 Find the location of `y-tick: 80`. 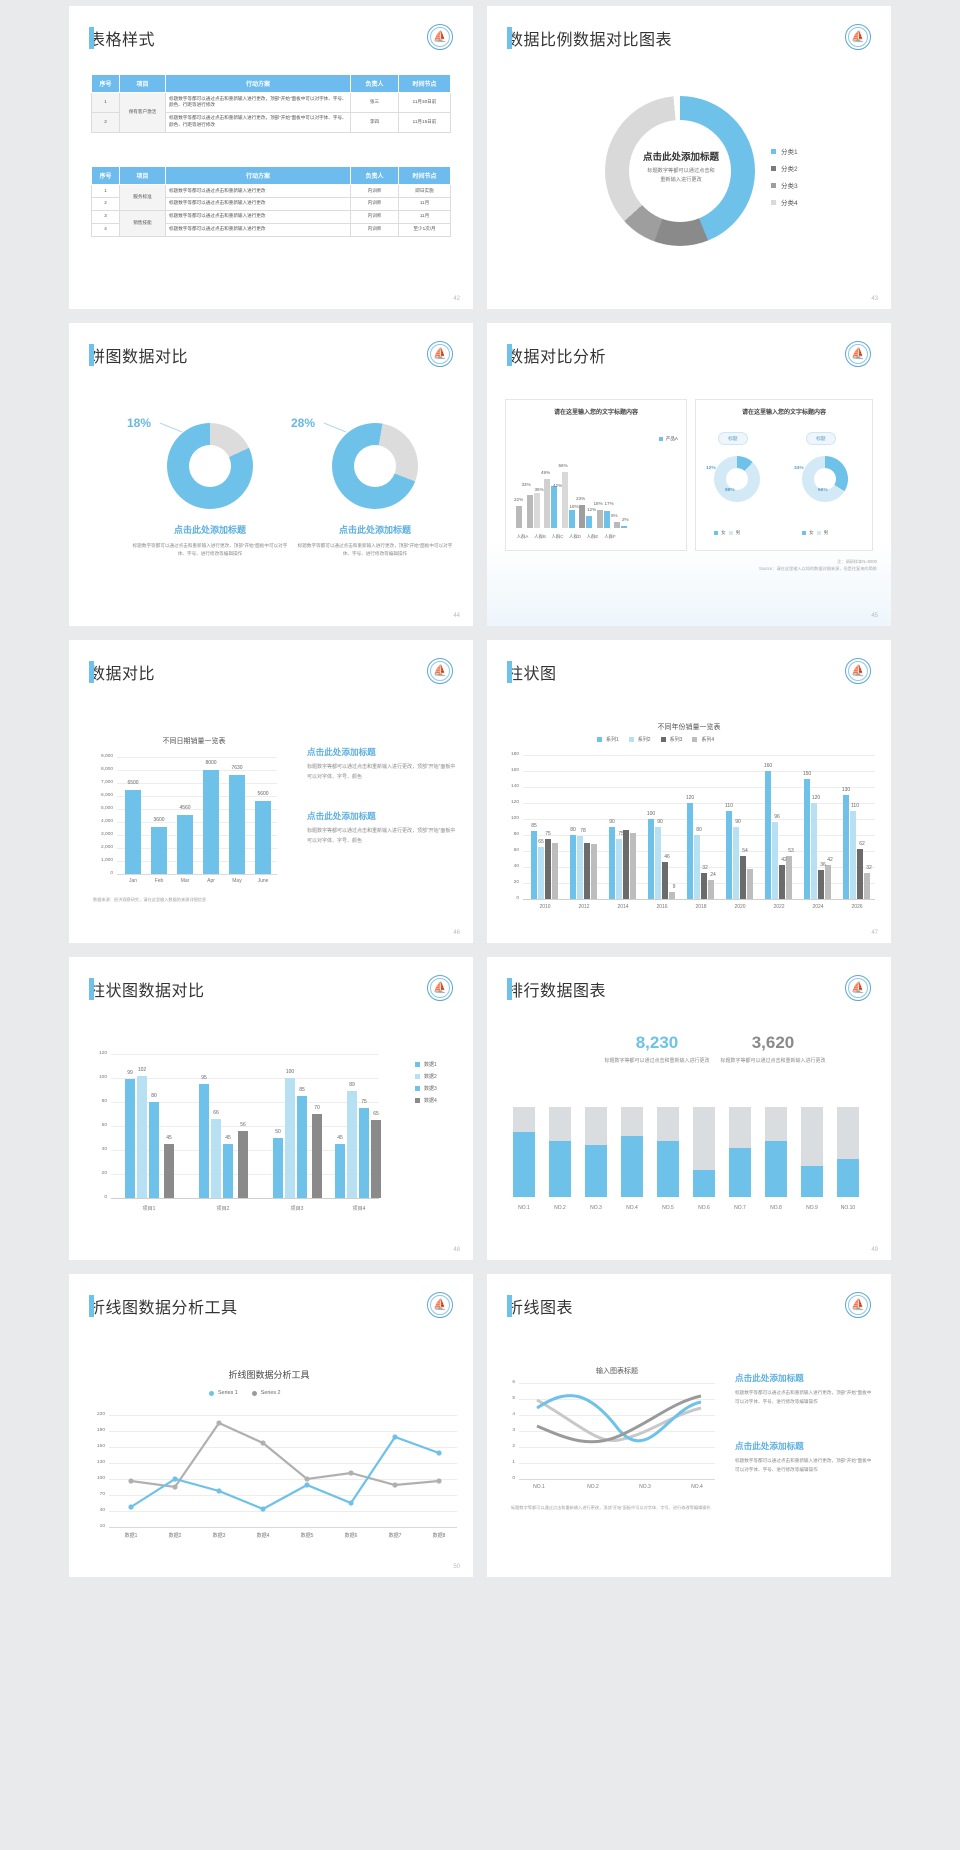

y-tick: 80 is located at coordinates (516, 834).